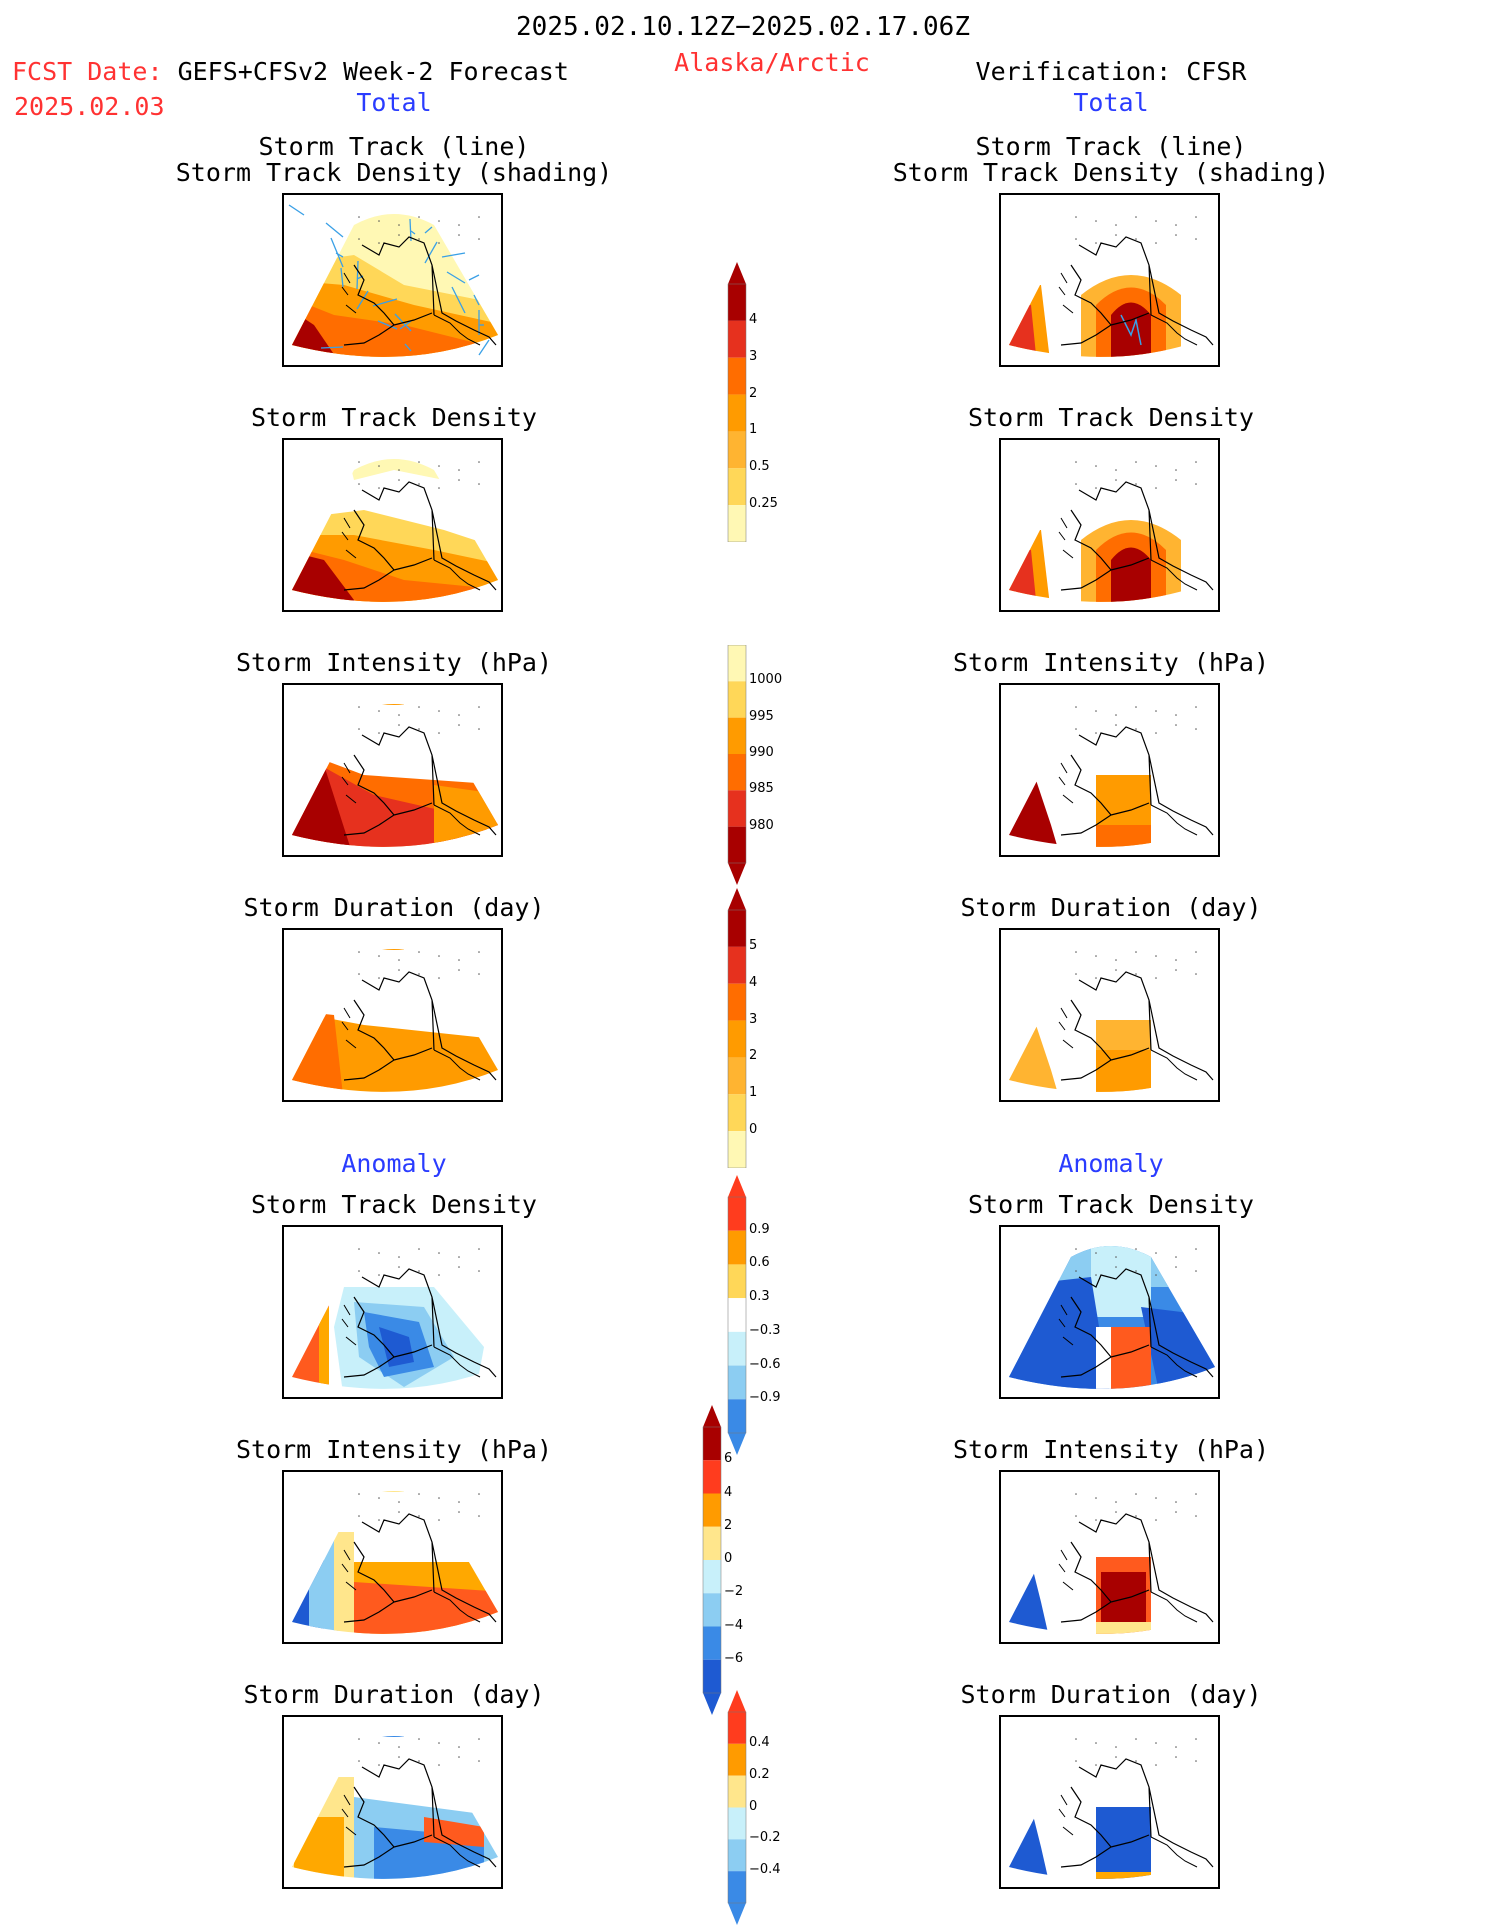 The image size is (1487, 1929). I want to click on colorbar-tick-label: 1000, so click(766, 680).